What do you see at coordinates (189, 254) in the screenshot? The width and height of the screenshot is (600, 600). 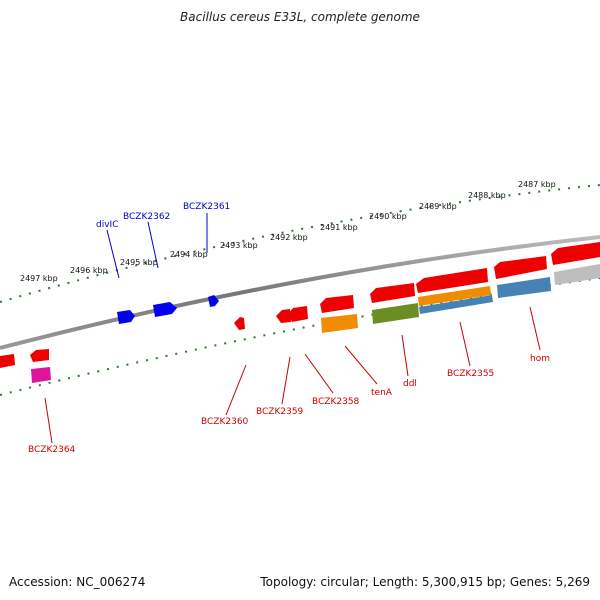 I see `scale-label: 2494 kbp` at bounding box center [189, 254].